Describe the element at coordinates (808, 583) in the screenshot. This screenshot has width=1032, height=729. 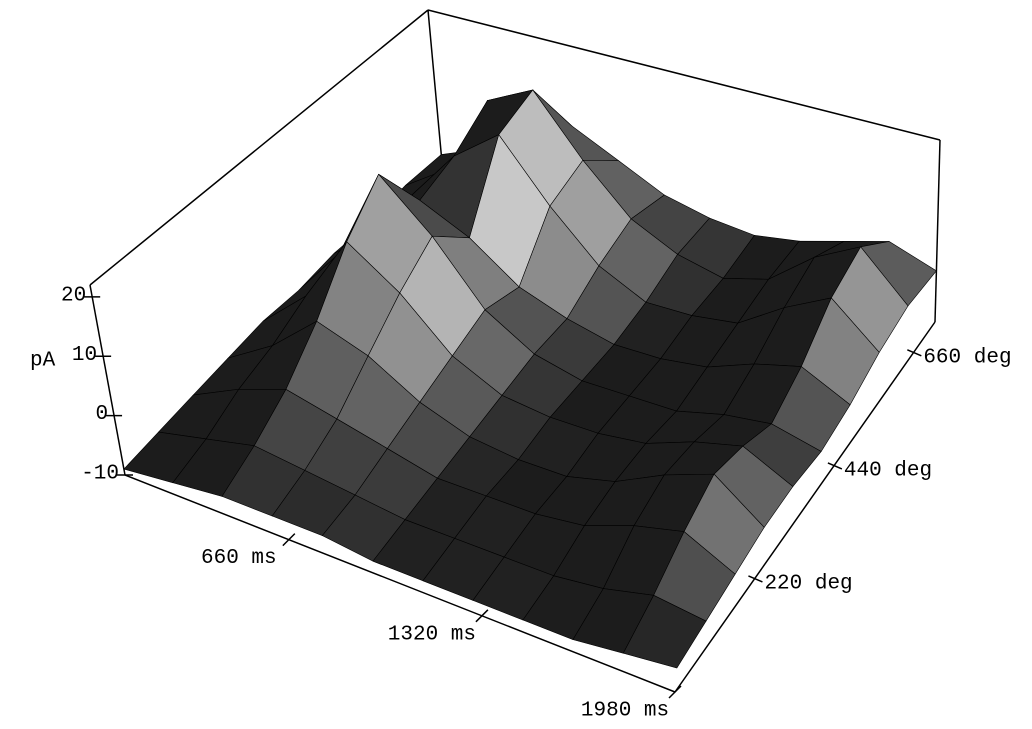
I see `y-tick-label: 220 deg` at that location.